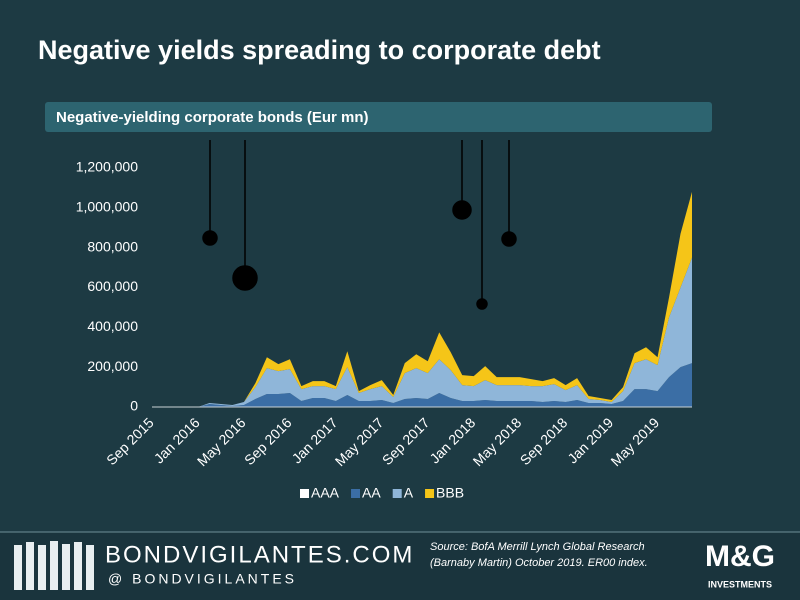 This screenshot has width=800, height=600. I want to click on footer-handle: @ BONDVIGILANTES, so click(202, 579).